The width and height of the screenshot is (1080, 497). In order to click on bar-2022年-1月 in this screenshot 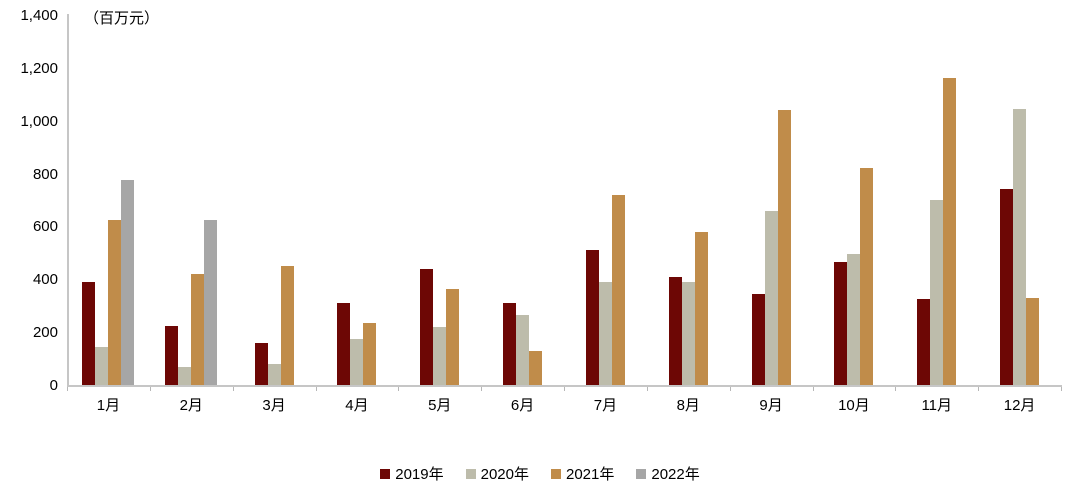, I will do `click(128, 282)`.